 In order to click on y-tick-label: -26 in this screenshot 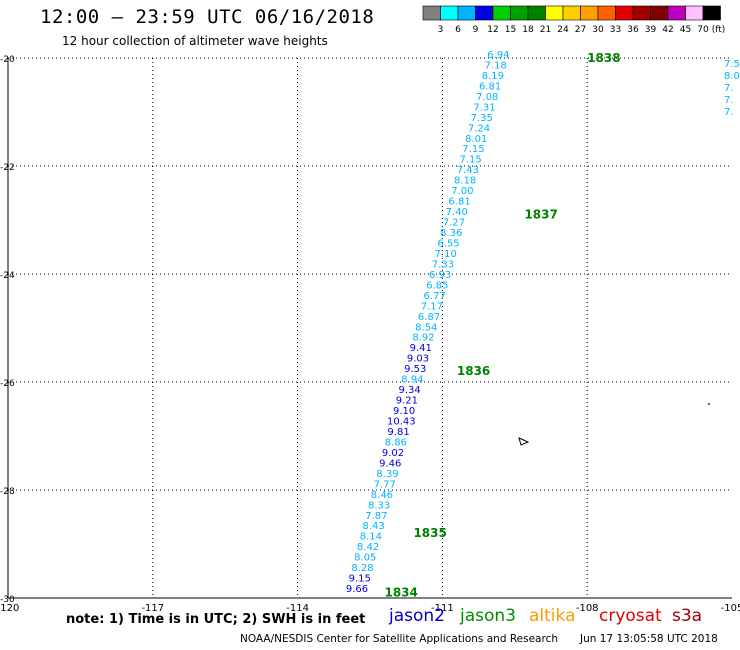, I will do `click(7, 384)`.